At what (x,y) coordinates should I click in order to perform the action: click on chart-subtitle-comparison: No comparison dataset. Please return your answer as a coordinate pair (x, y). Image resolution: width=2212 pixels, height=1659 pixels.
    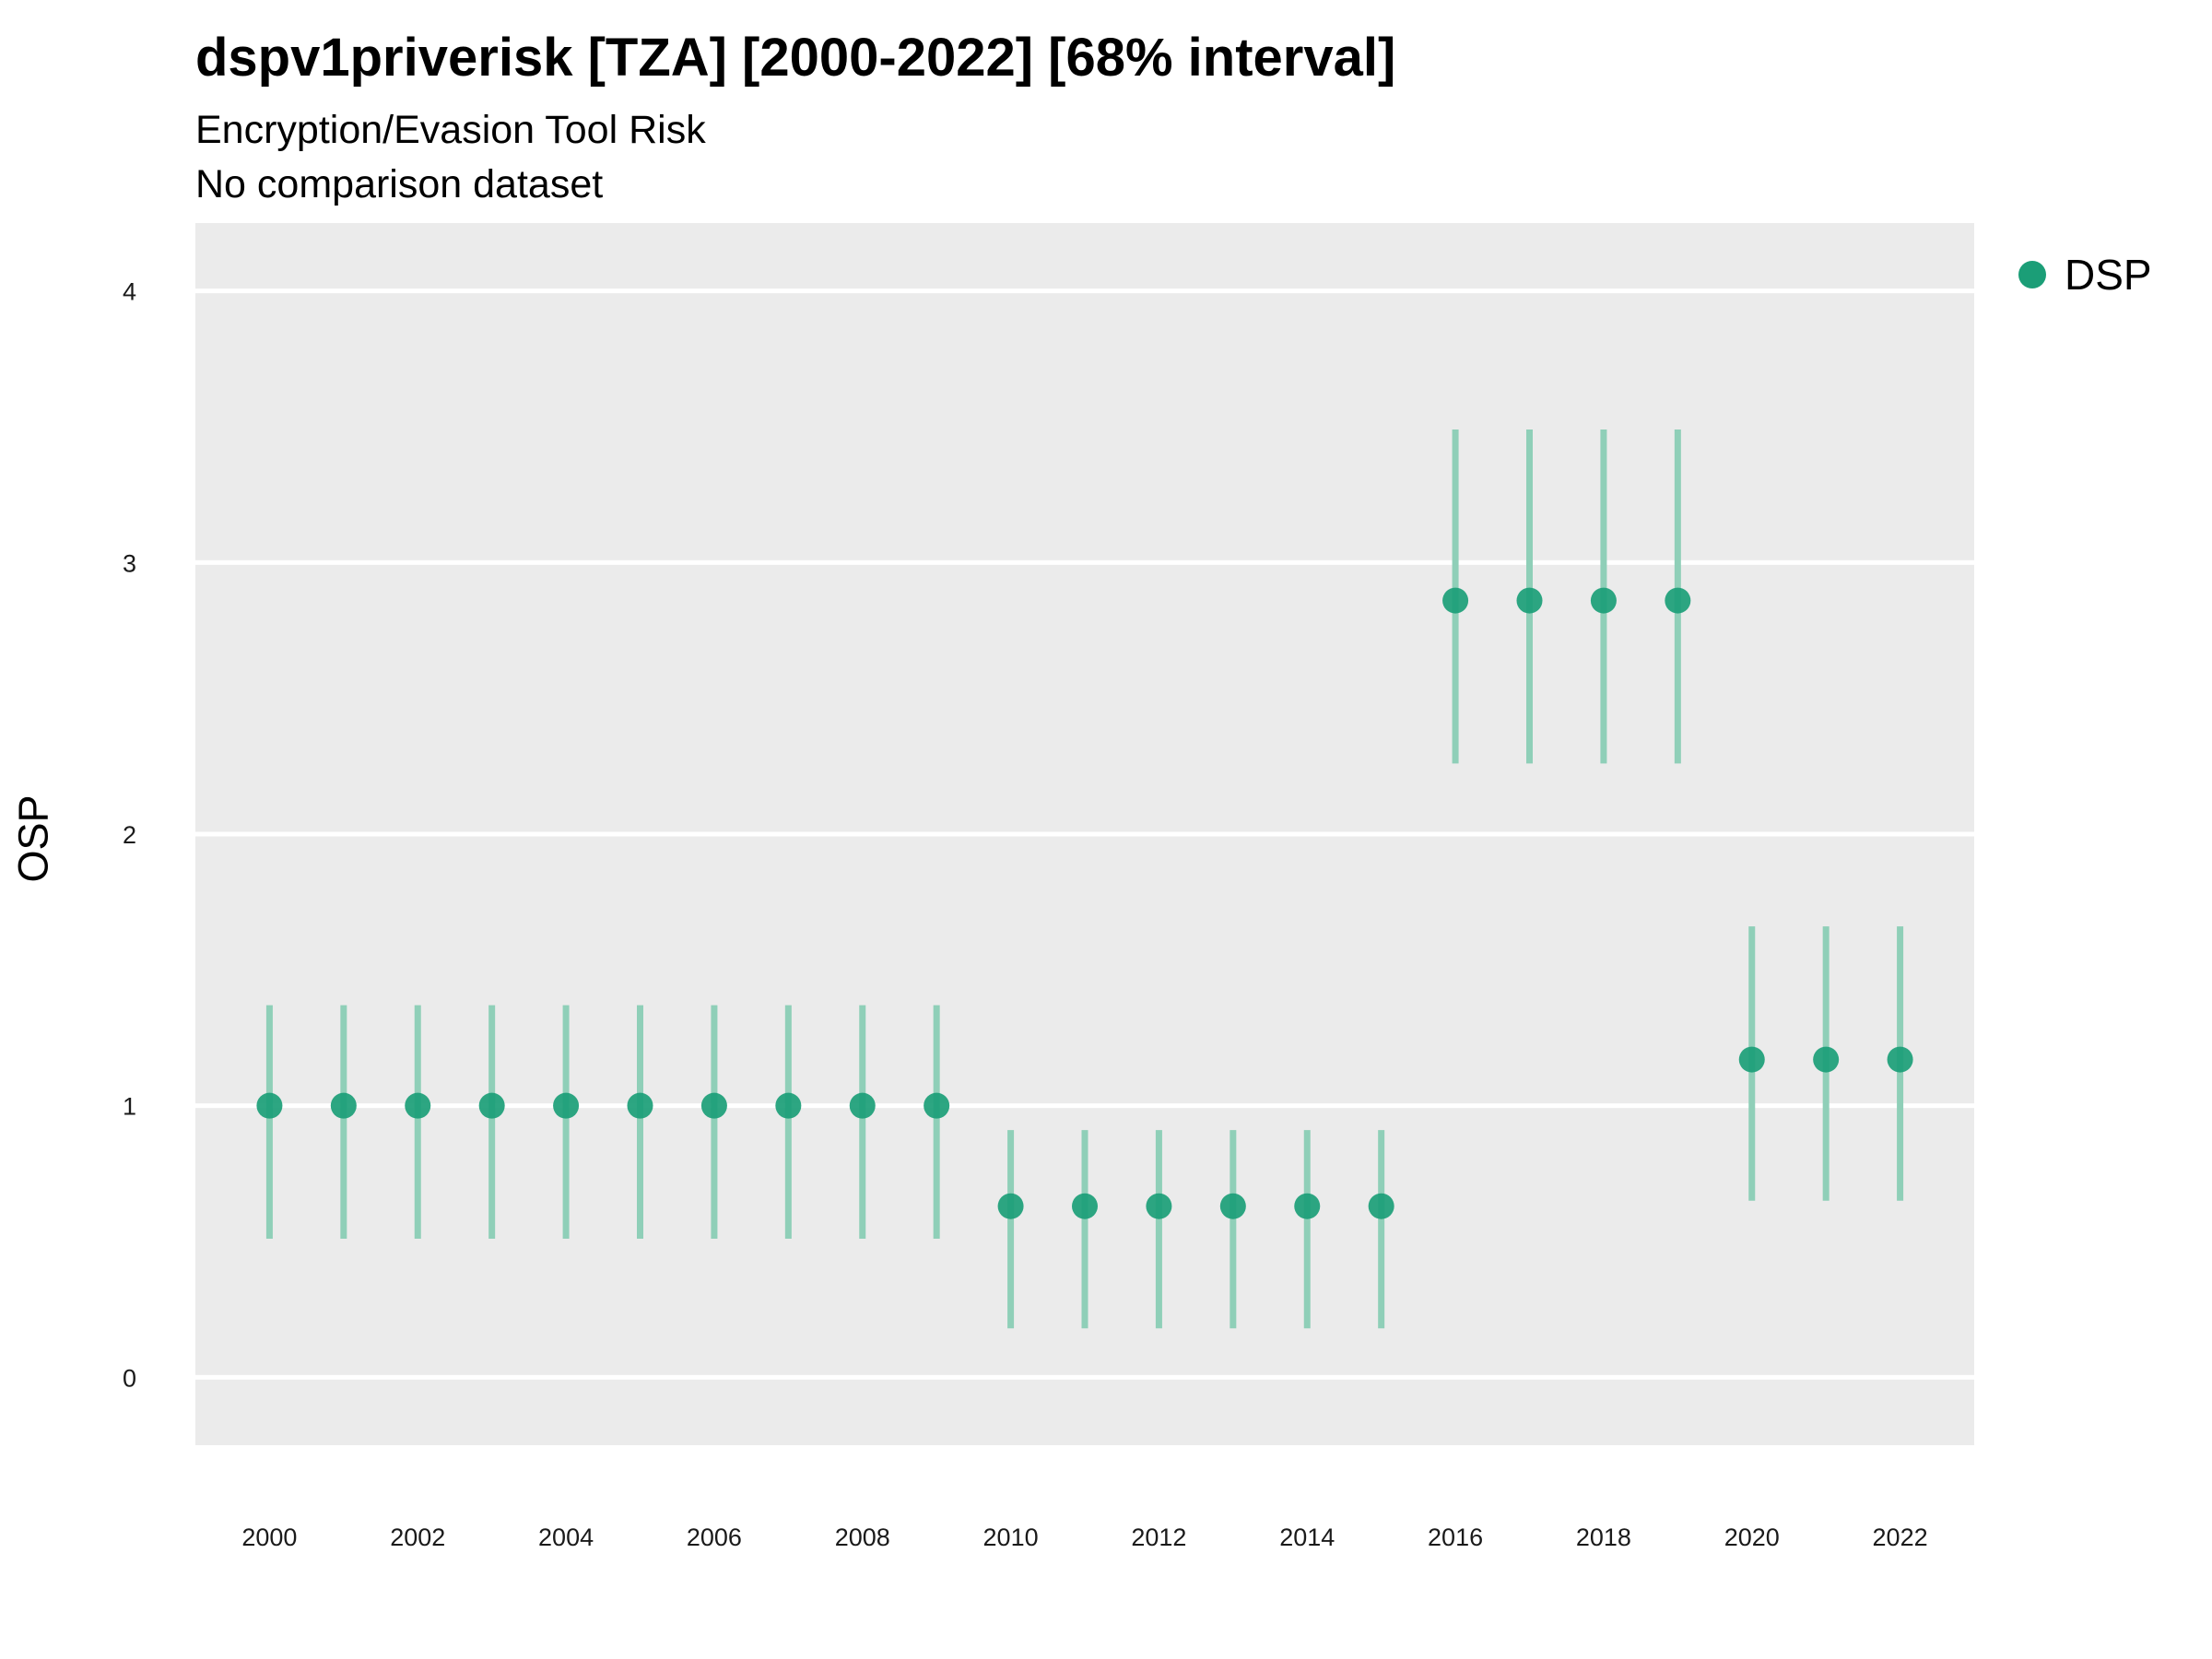
    Looking at the image, I should click on (399, 184).